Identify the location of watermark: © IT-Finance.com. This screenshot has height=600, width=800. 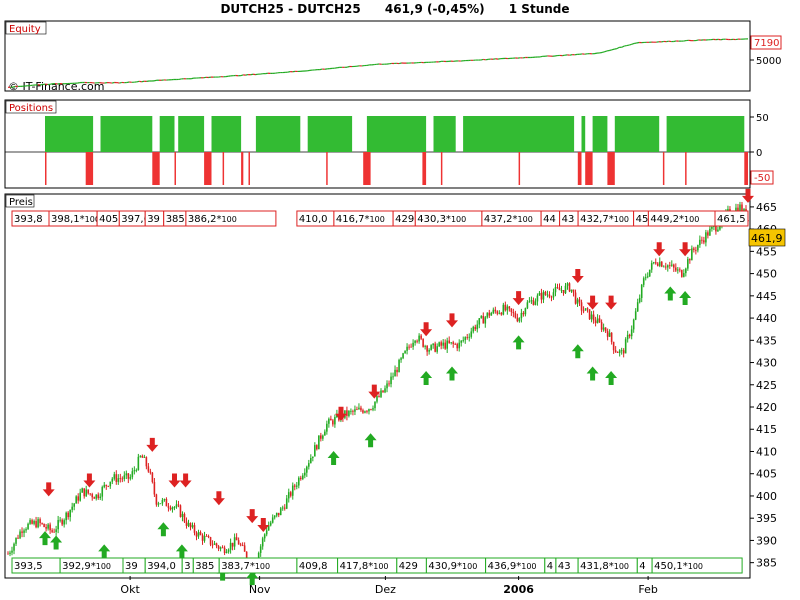
(56, 86).